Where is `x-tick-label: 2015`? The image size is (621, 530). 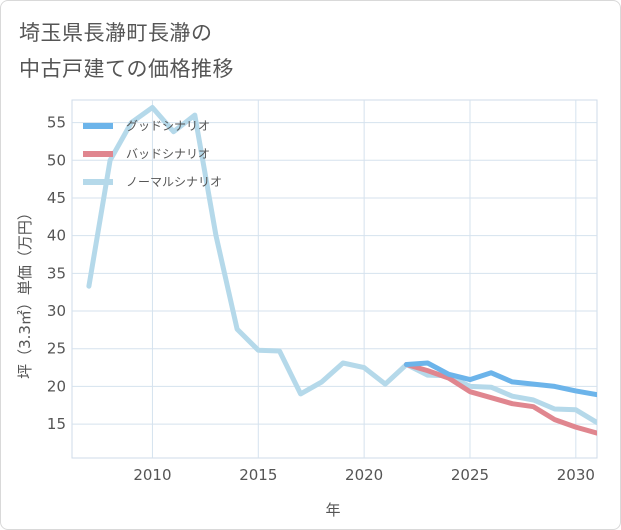 x-tick-label: 2015 is located at coordinates (258, 475).